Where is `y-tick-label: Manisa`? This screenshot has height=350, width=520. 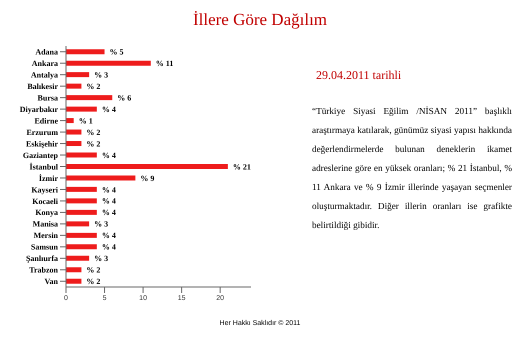 y-tick-label: Manisa is located at coordinates (45, 224).